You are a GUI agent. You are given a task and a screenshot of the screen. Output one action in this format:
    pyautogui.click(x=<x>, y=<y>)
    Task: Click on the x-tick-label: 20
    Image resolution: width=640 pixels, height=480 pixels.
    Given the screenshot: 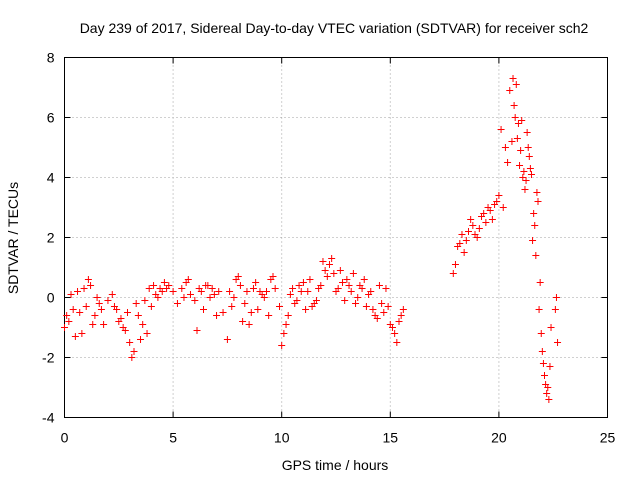 What is the action you would take?
    pyautogui.click(x=499, y=438)
    